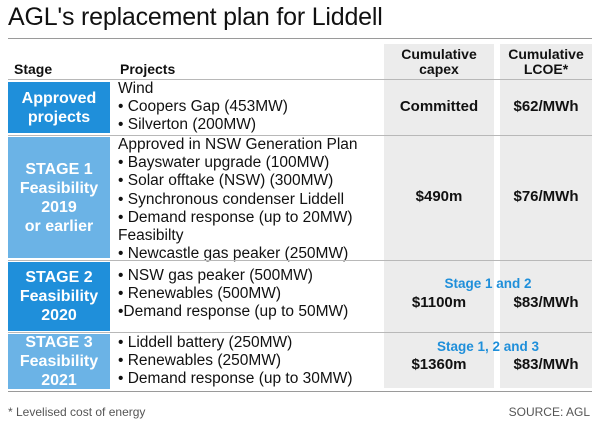  I want to click on header-lcoe-line2: LCOE*, so click(546, 69).